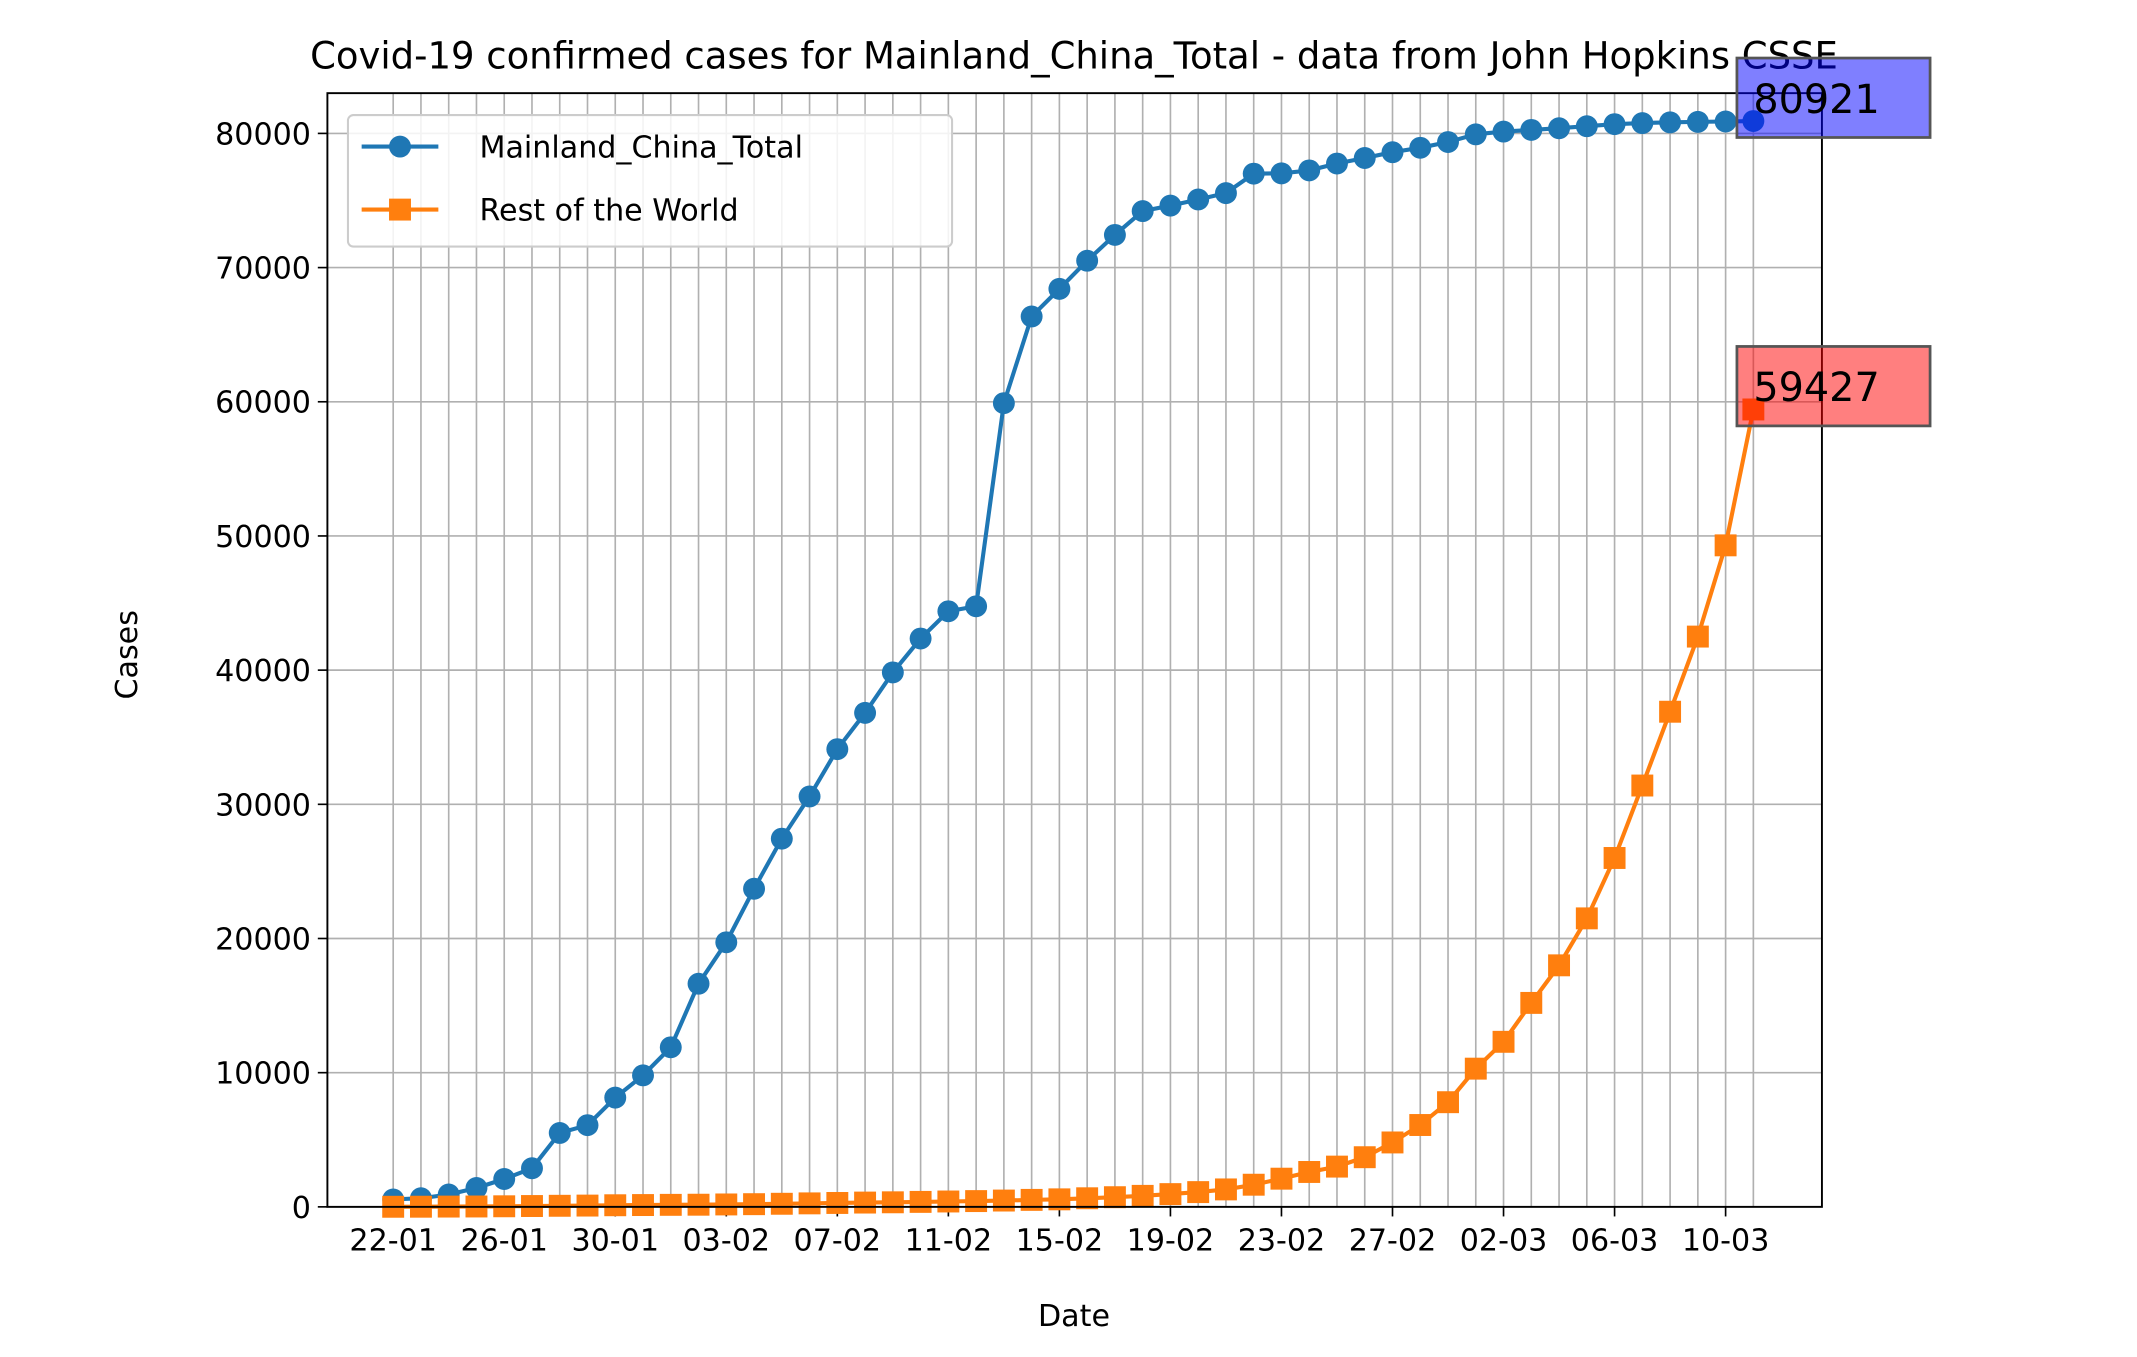  What do you see at coordinates (1074, 1316) in the screenshot?
I see `x-axis-label: Date` at bounding box center [1074, 1316].